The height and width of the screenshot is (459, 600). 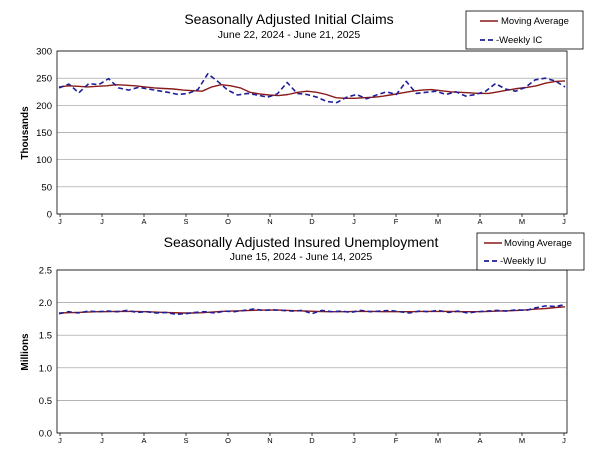 What do you see at coordinates (45, 336) in the screenshot?
I see `c2-y-tick-label: 1.5` at bounding box center [45, 336].